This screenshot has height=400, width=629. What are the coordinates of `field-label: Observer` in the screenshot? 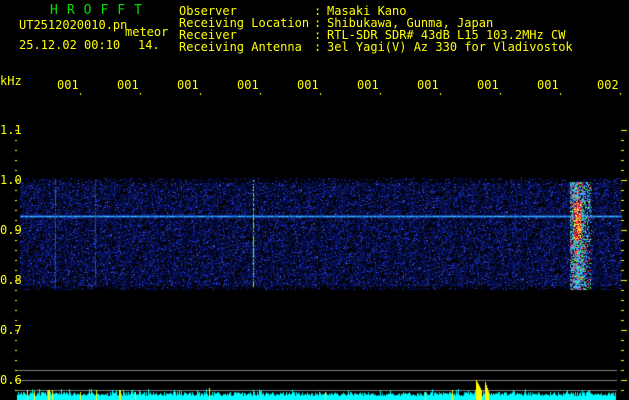 It's located at (208, 11).